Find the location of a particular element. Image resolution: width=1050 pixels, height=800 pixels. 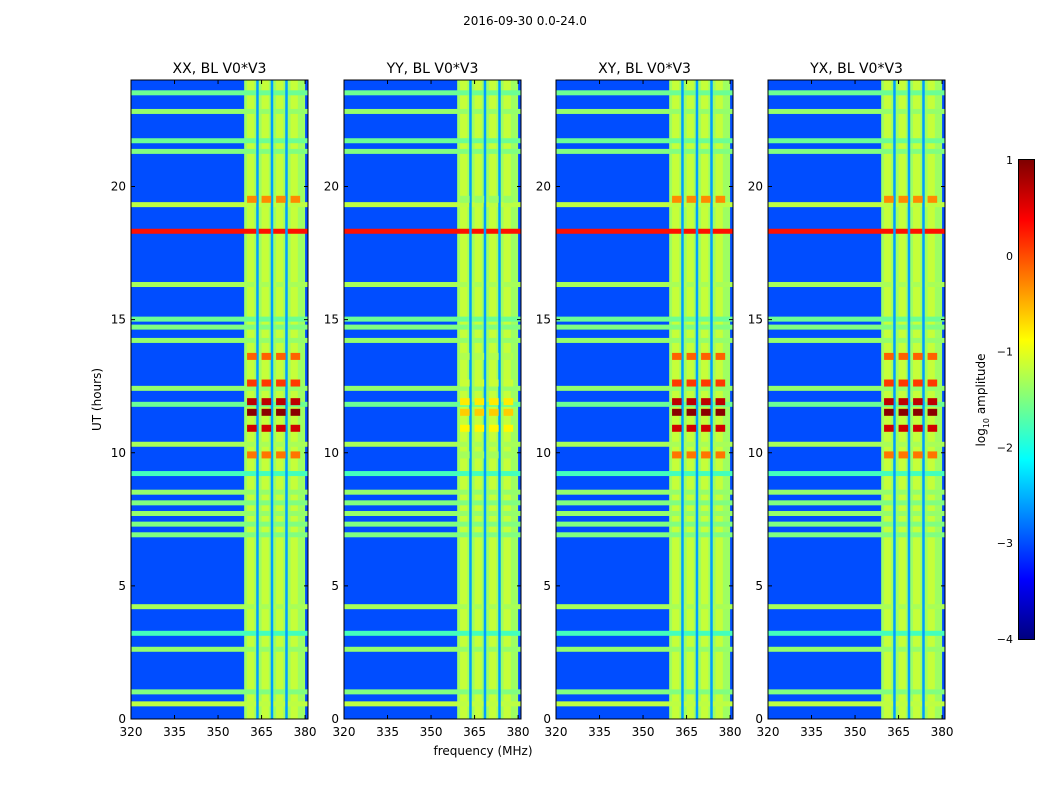

panel-title: YX, BL V0*V3 is located at coordinates (856, 69).